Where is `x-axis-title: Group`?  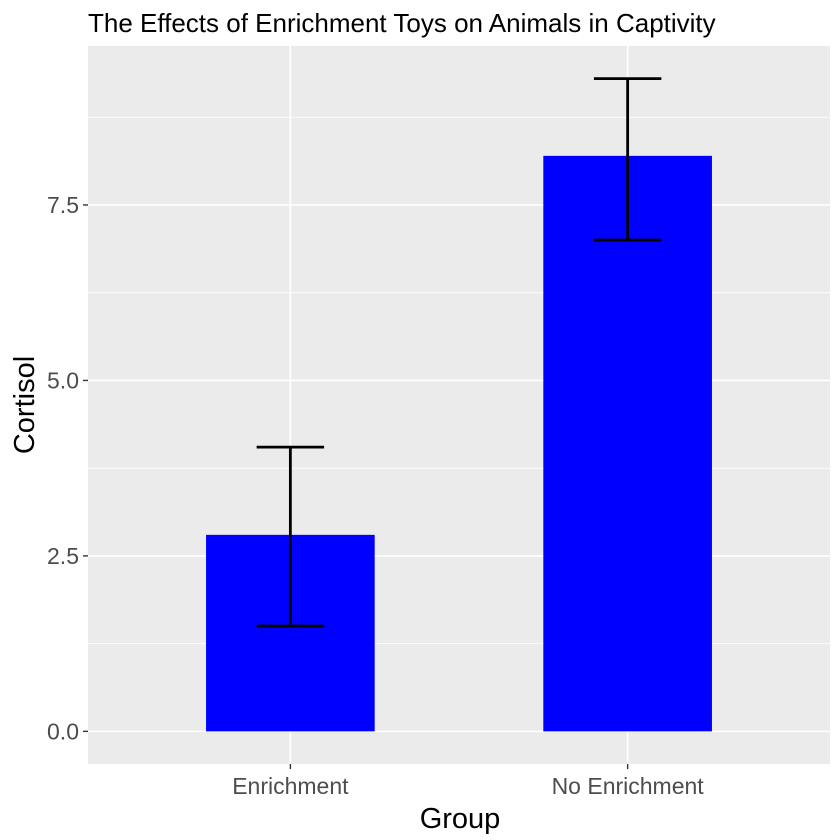
x-axis-title: Group is located at coordinates (460, 819).